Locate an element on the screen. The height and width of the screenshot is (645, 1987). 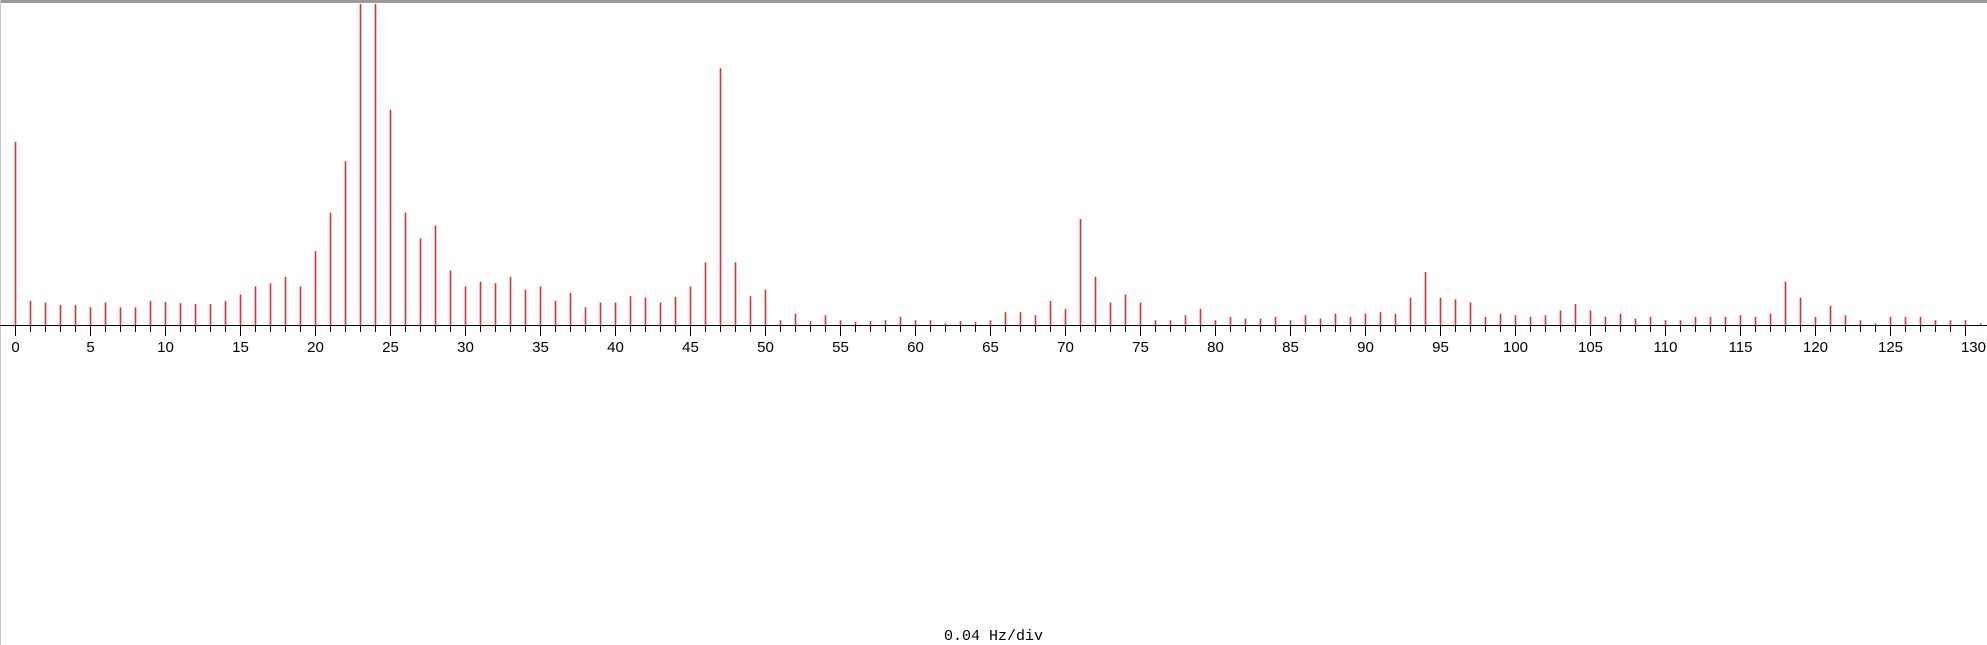
tick-label-120: 120 is located at coordinates (1815, 347).